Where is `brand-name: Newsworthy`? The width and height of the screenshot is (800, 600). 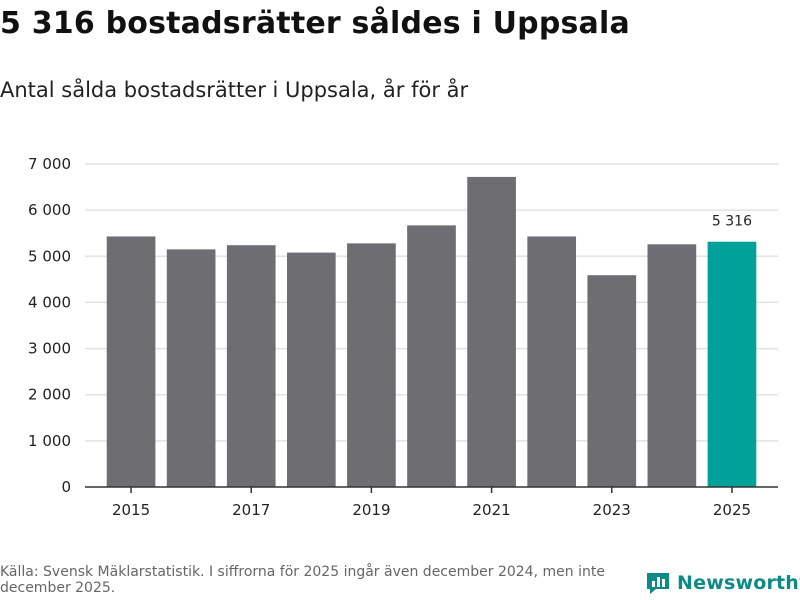 brand-name: Newsworthy is located at coordinates (738, 583).